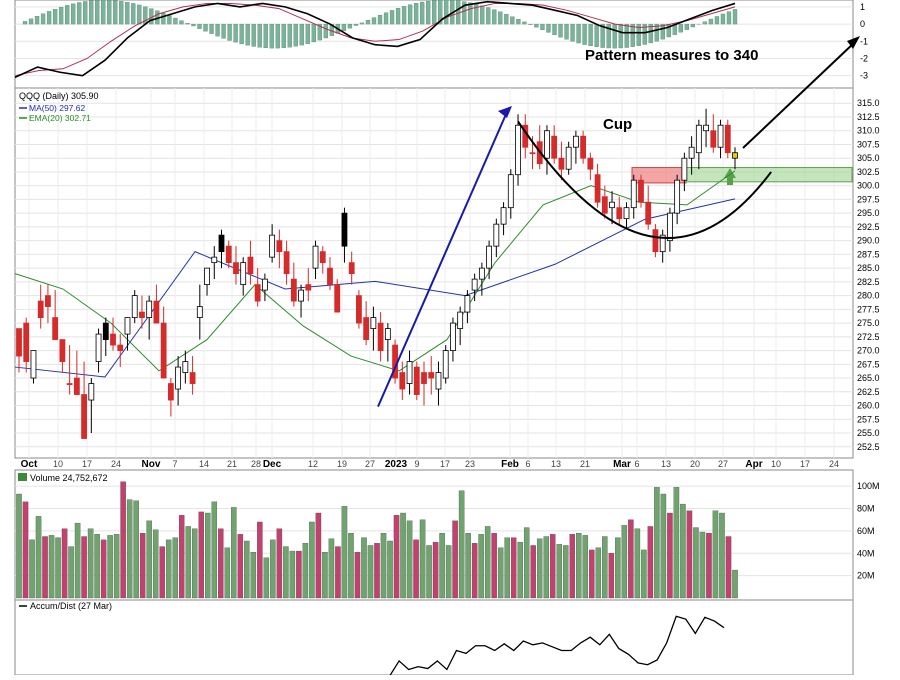  I want to click on price-tick-label: 310.0, so click(868, 131).